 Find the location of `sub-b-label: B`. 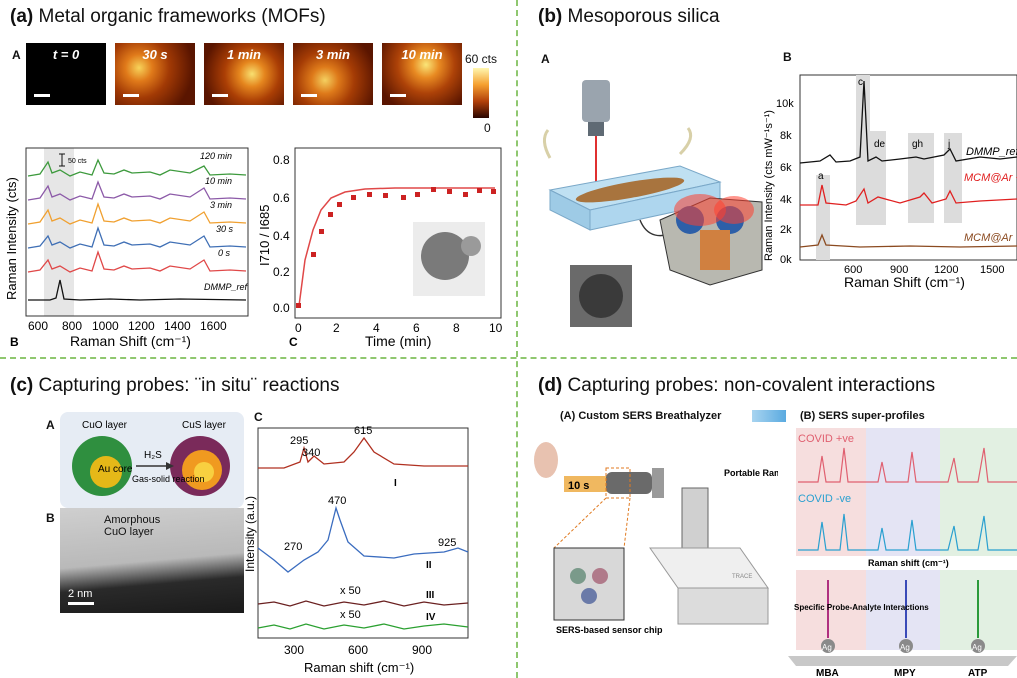

sub-b-label: B is located at coordinates (14, 342).